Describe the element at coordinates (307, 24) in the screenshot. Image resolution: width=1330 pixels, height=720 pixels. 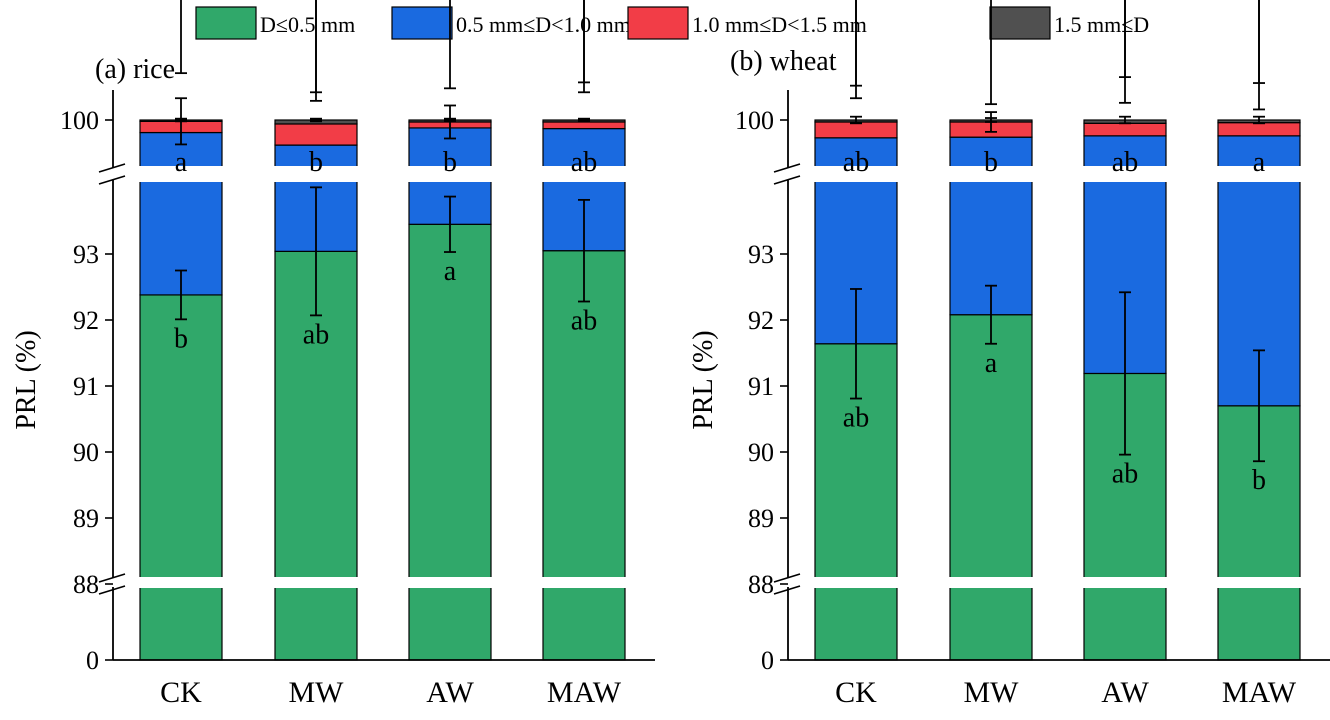
I see `legend-label: D≤0.5 mm` at that location.